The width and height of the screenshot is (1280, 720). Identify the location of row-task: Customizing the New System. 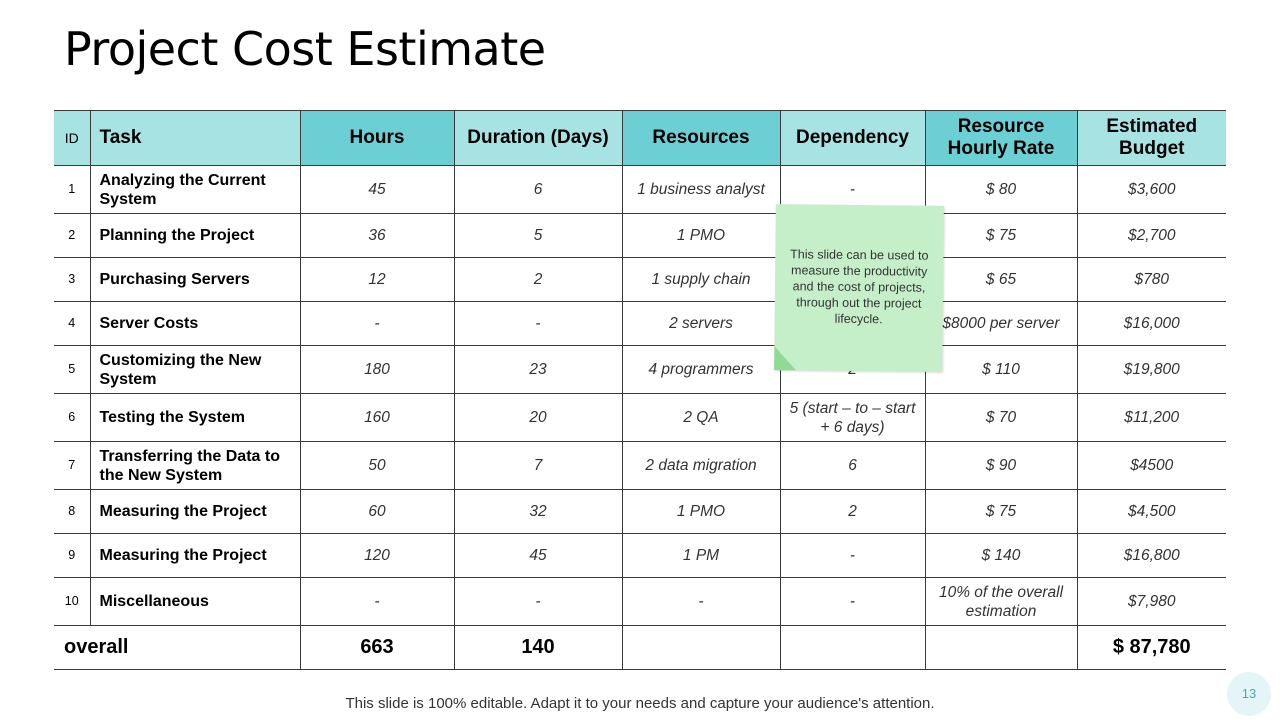
(195, 369).